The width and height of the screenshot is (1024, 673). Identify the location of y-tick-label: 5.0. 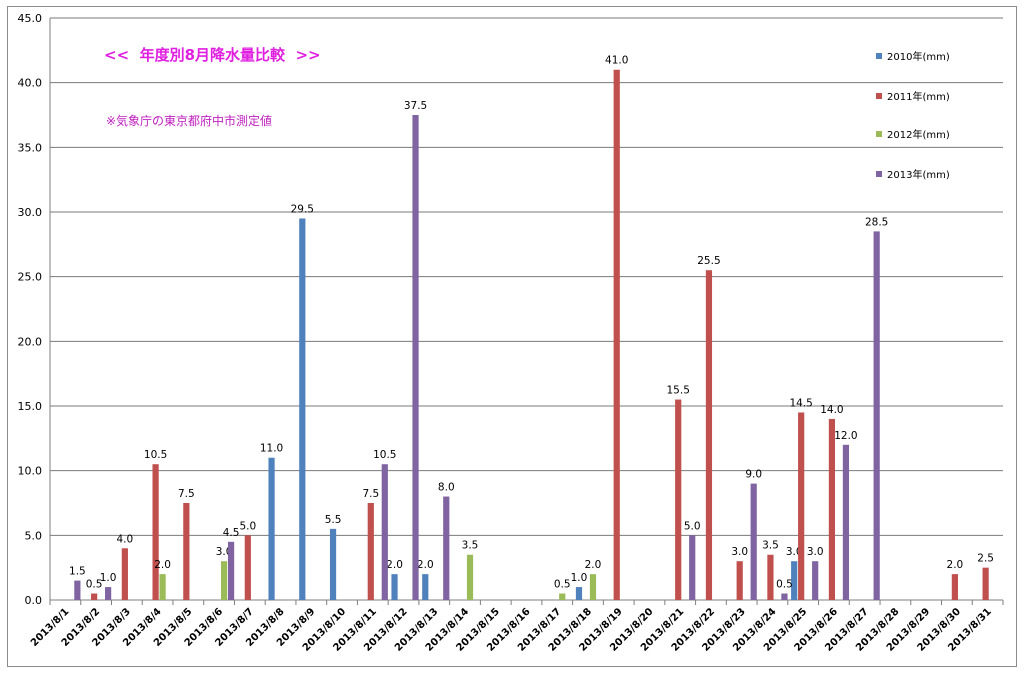
(34, 535).